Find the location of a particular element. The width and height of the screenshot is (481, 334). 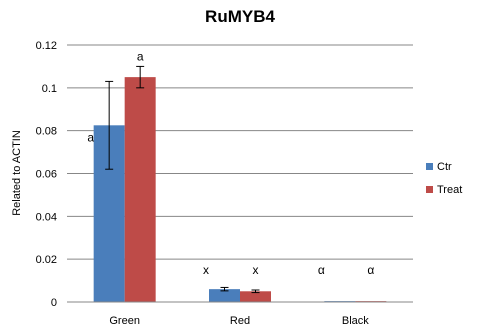

x-category-label: Green is located at coordinates (124, 321).